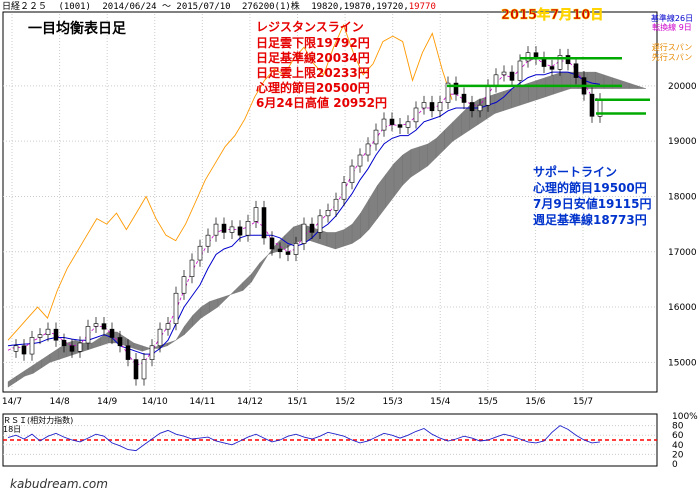 This screenshot has width=700, height=500. What do you see at coordinates (672, 47) in the screenshot?
I see `legend-chikou: 遅行スパン` at bounding box center [672, 47].